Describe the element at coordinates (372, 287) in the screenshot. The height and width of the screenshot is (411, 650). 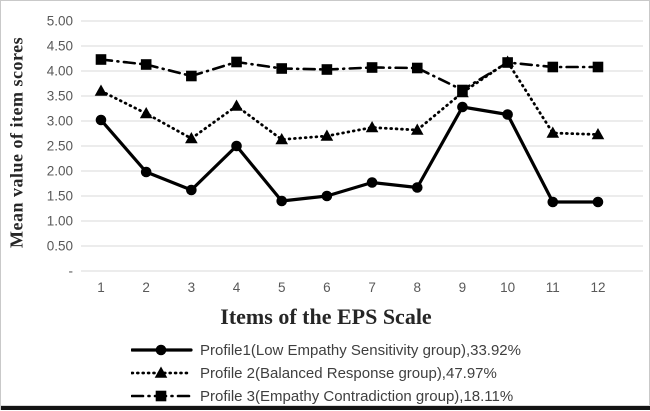
I see `x-tick-label: 7` at that location.